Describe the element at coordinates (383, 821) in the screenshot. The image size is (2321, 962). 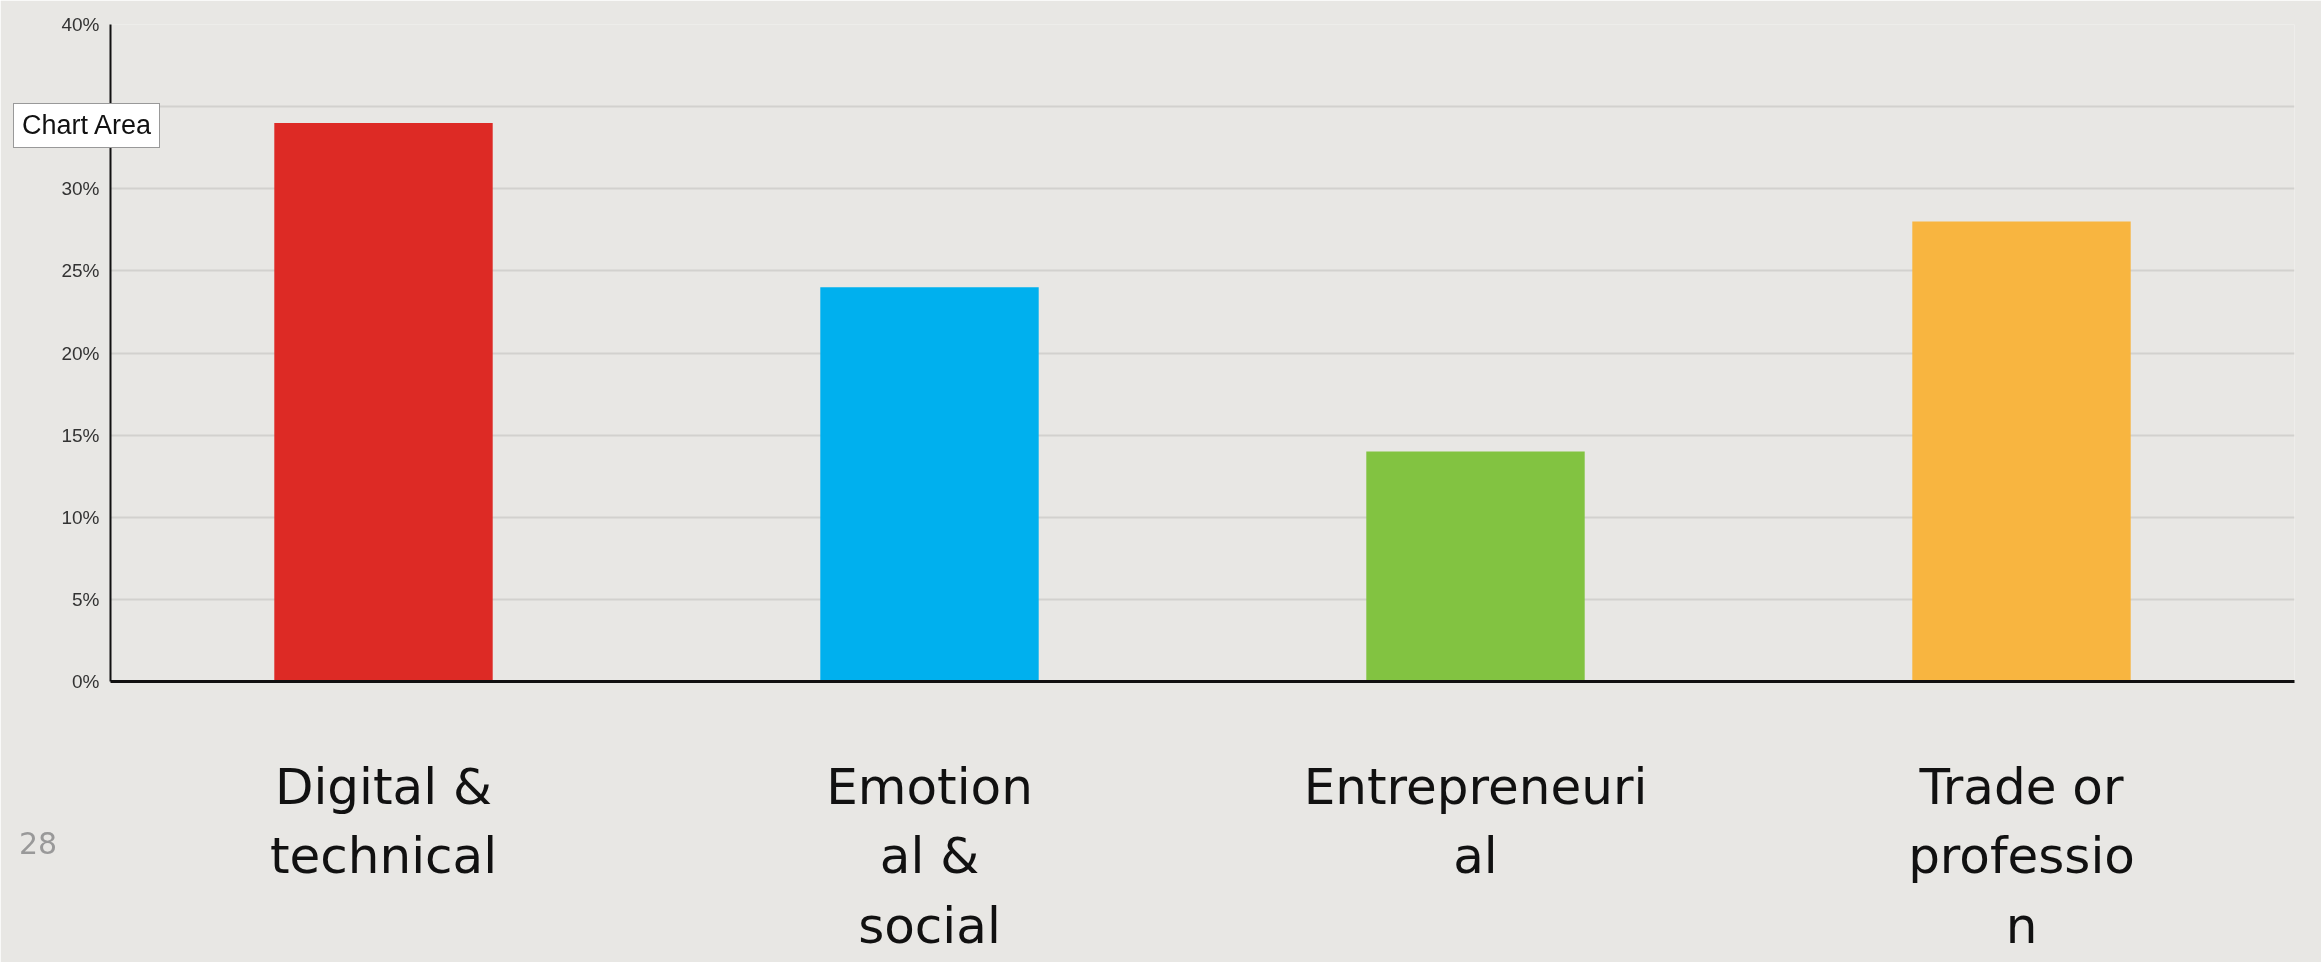
I see `x-tick-label: Digital & technical` at that location.